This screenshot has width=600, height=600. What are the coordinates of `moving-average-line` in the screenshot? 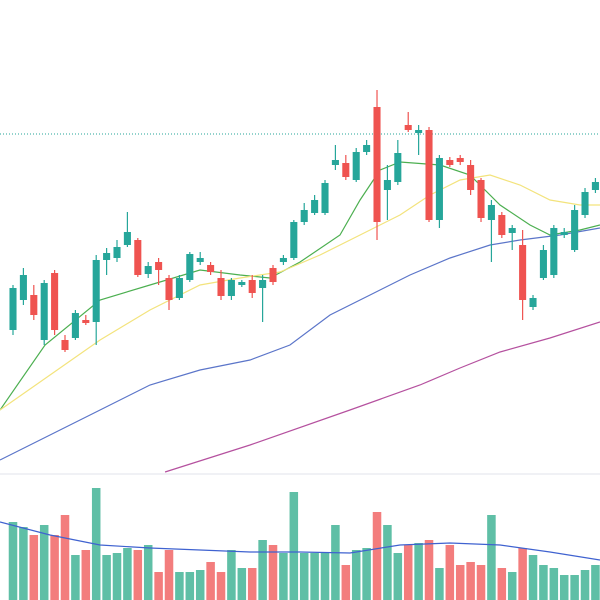 It's located at (300, 541).